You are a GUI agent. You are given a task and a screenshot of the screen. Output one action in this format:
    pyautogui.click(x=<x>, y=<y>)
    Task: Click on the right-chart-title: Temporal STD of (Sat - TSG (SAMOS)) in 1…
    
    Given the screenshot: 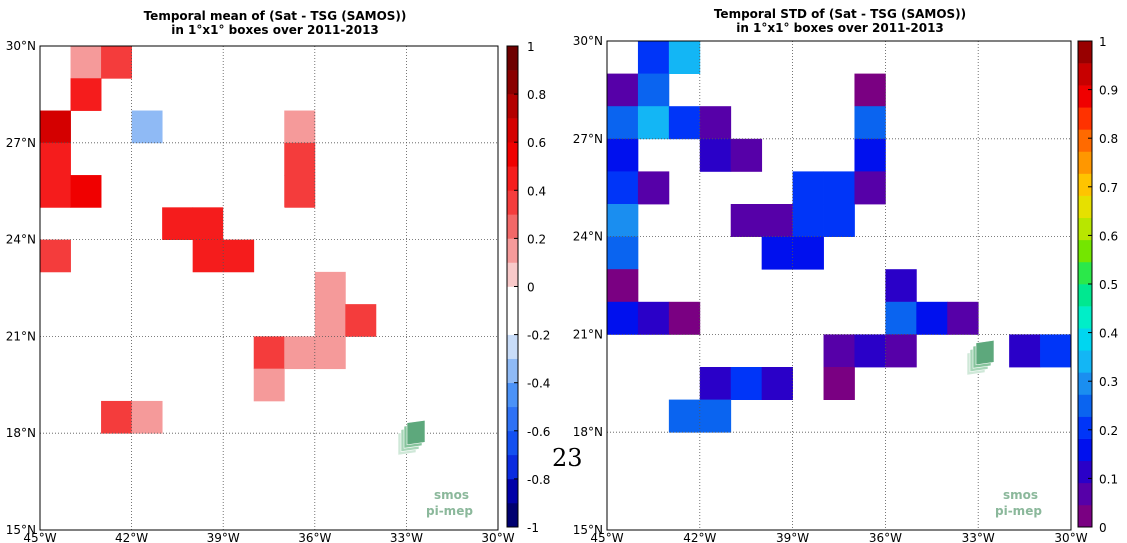 What is the action you would take?
    pyautogui.click(x=840, y=21)
    